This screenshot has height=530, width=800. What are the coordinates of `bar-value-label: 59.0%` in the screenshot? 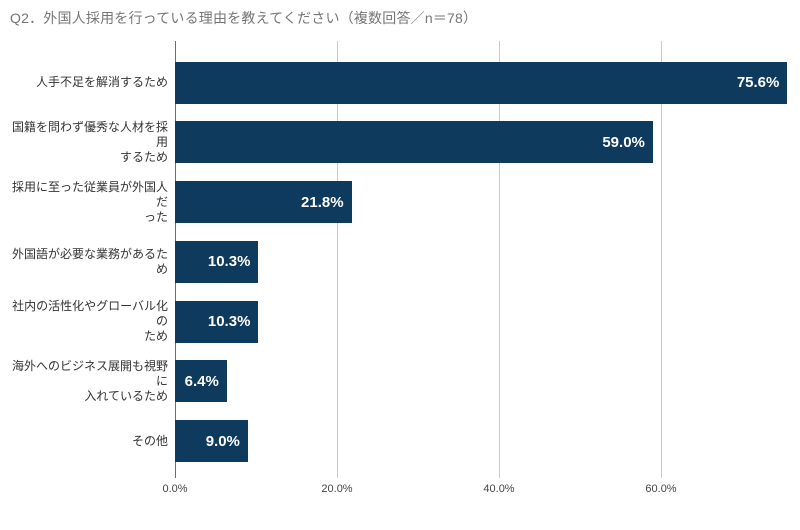 It's located at (623, 142).